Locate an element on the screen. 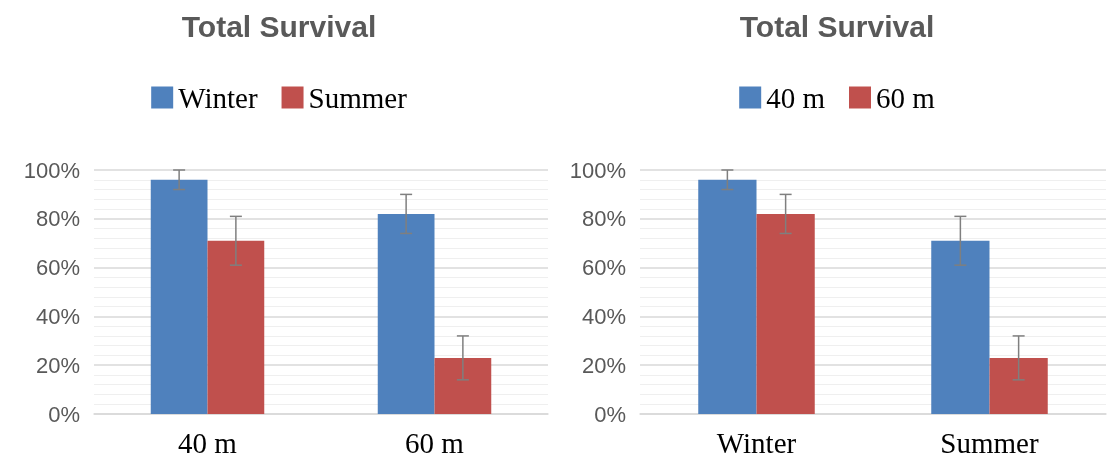 The image size is (1116, 476). legend-label: Summer is located at coordinates (358, 97).